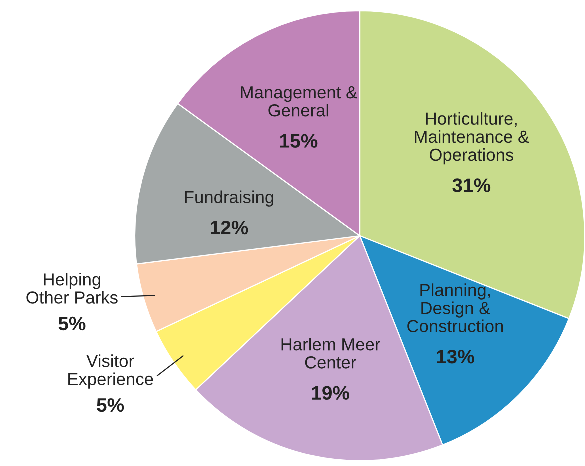 The width and height of the screenshot is (585, 466). Describe the element at coordinates (229, 198) in the screenshot. I see `slice-label: Fundraising` at that location.